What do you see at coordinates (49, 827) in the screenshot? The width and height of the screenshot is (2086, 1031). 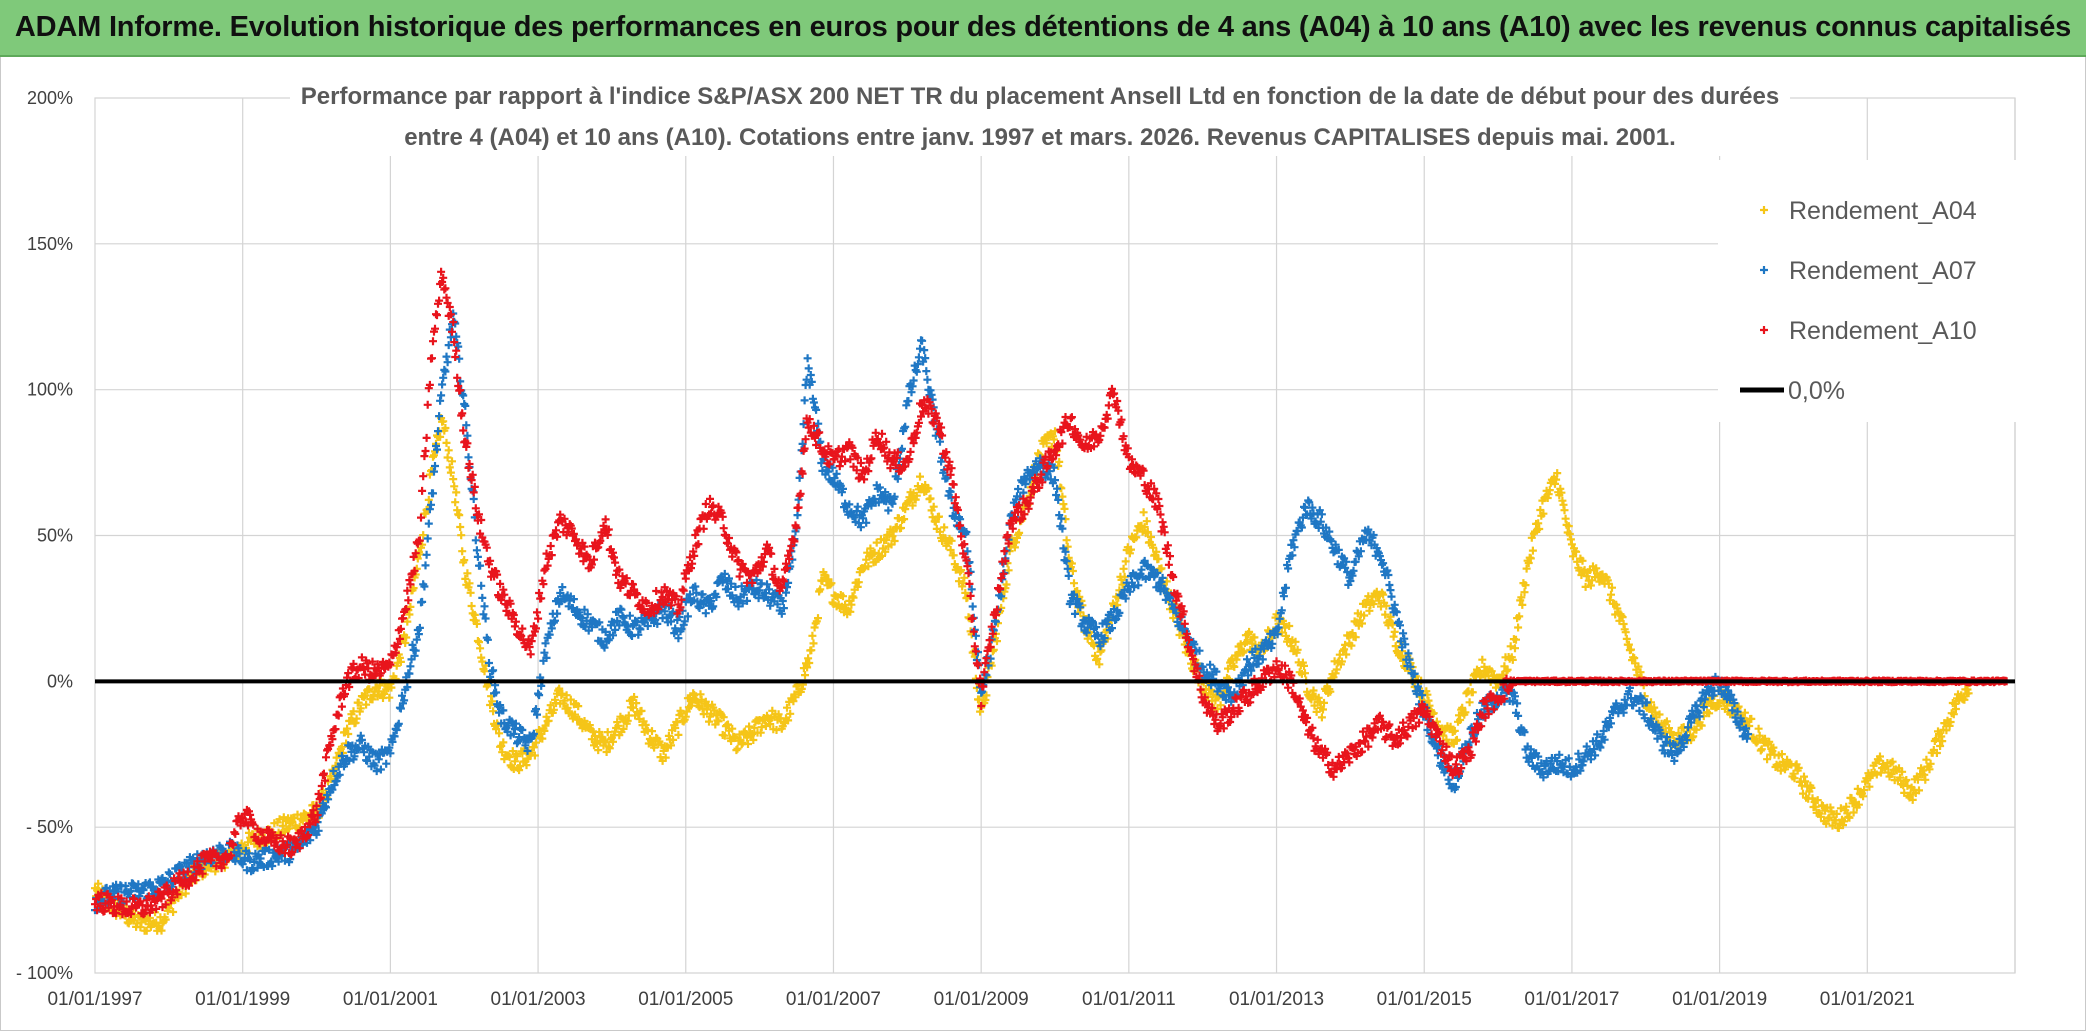 I see `y-tick-label: - 50%` at bounding box center [49, 827].